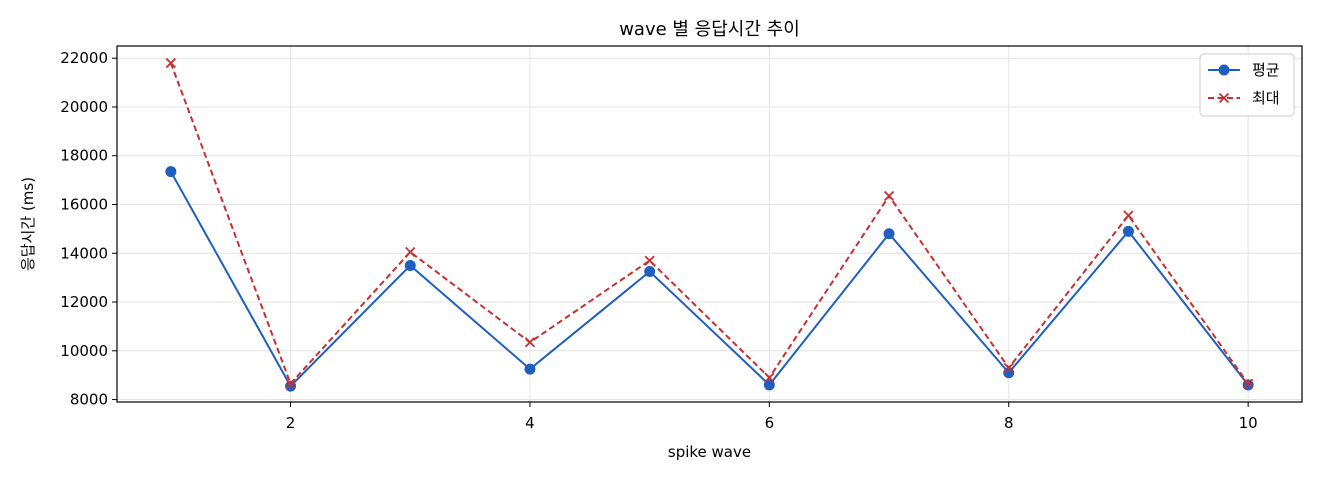  I want to click on x-tick-label: 4, so click(530, 423).